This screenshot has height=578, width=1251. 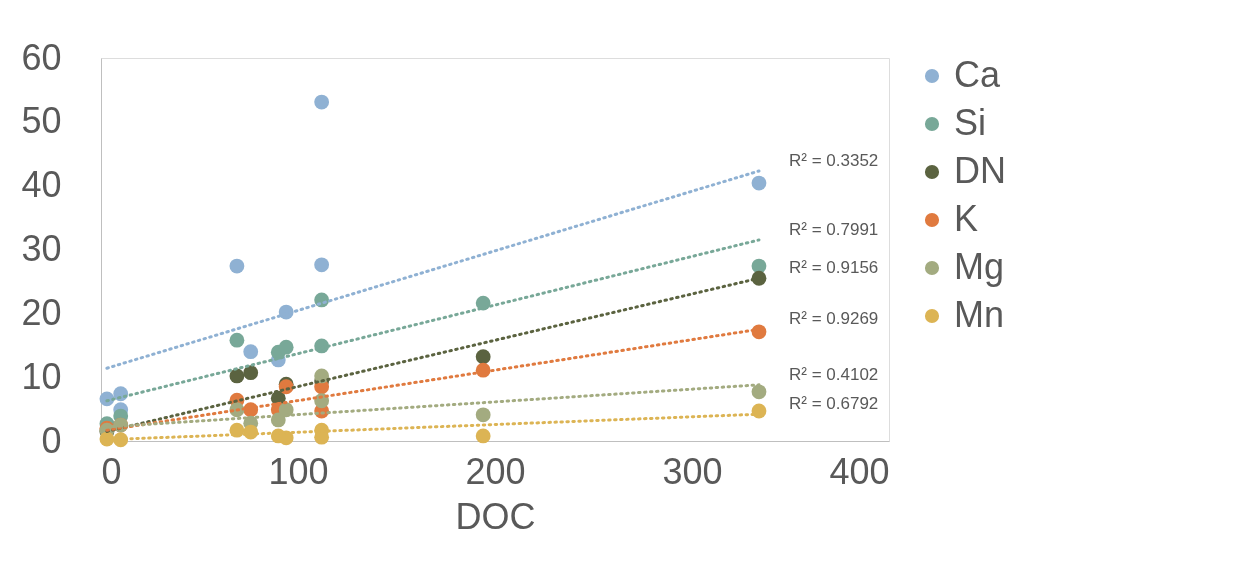 I want to click on legend-label: DN, so click(x=980, y=170).